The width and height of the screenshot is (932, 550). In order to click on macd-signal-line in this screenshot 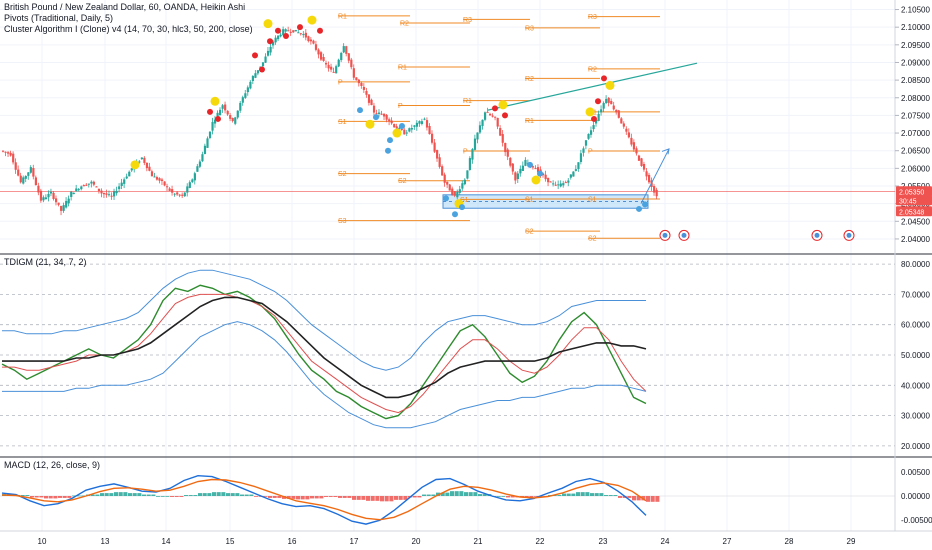, I will do `click(324, 499)`.